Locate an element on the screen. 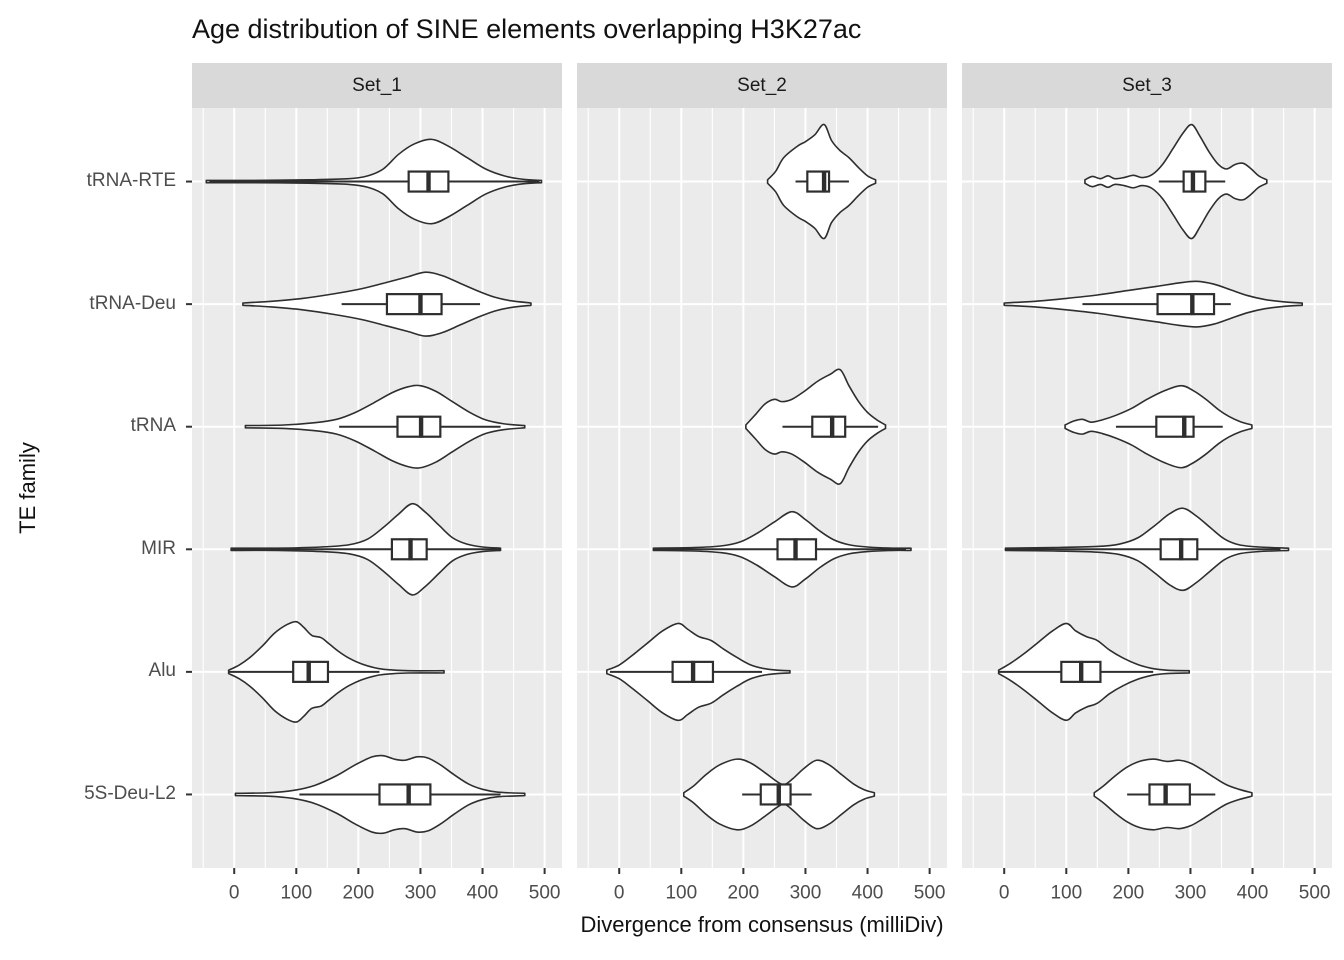 The width and height of the screenshot is (1344, 960). x-axis-title: Divergence from consensus (milliDiv) is located at coordinates (762, 924).